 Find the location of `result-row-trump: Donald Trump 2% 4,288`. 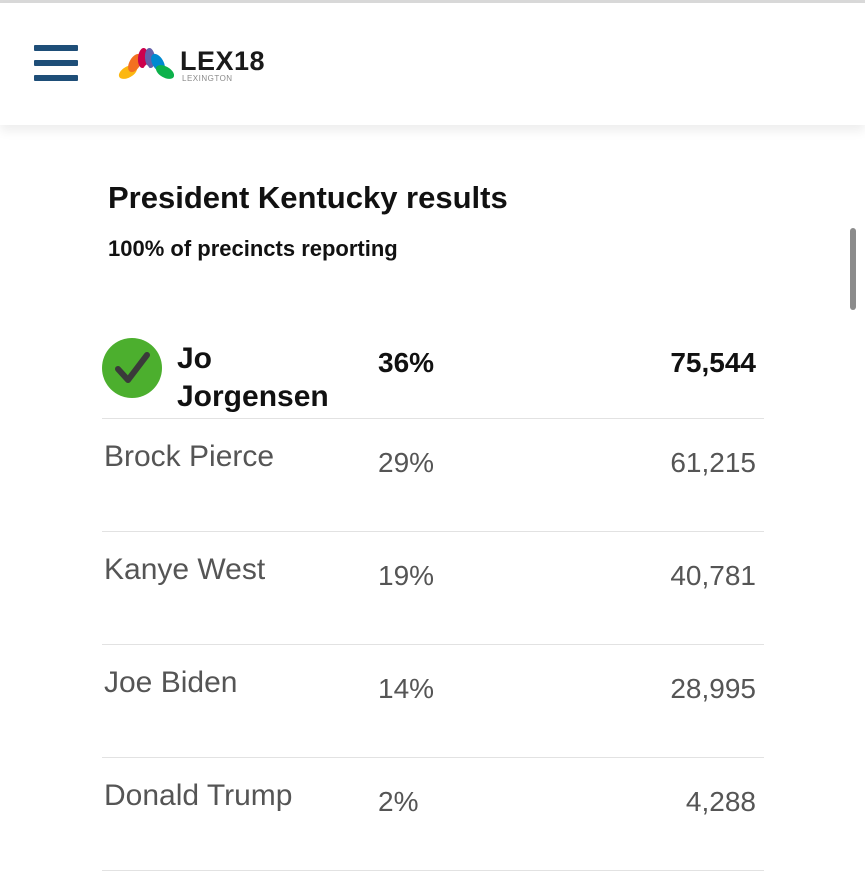

result-row-trump: Donald Trump 2% 4,288 is located at coordinates (433, 814).